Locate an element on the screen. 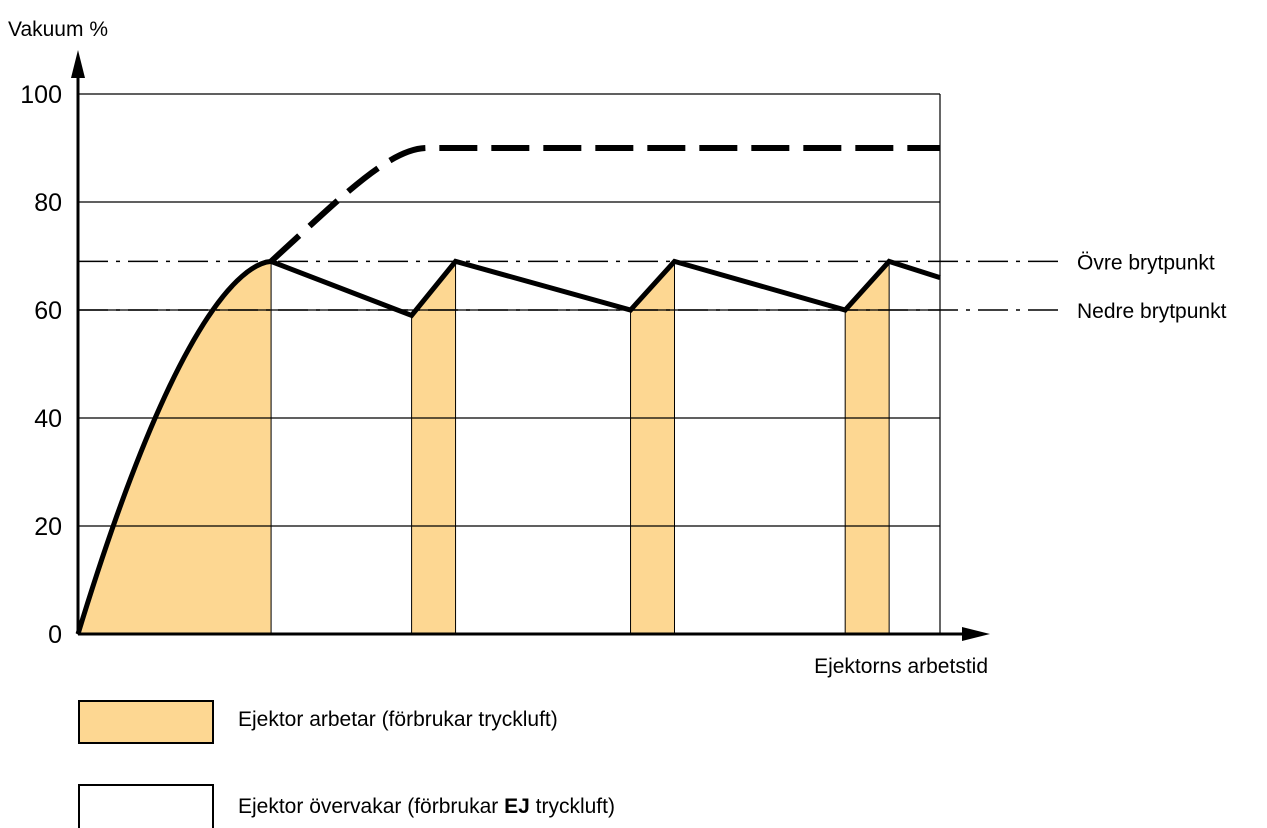 The height and width of the screenshot is (828, 1267). reference-lines: Övre brytpunkt Nedre brytpunkt is located at coordinates (652, 287).